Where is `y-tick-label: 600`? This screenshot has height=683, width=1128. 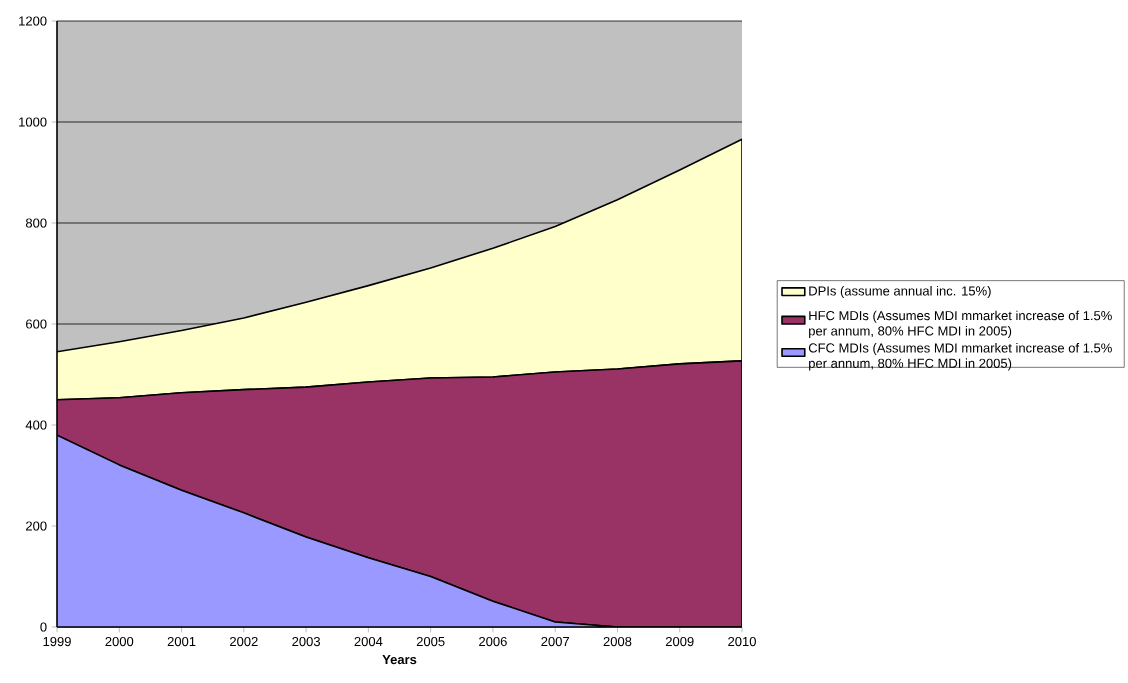
y-tick-label: 600 is located at coordinates (36, 324).